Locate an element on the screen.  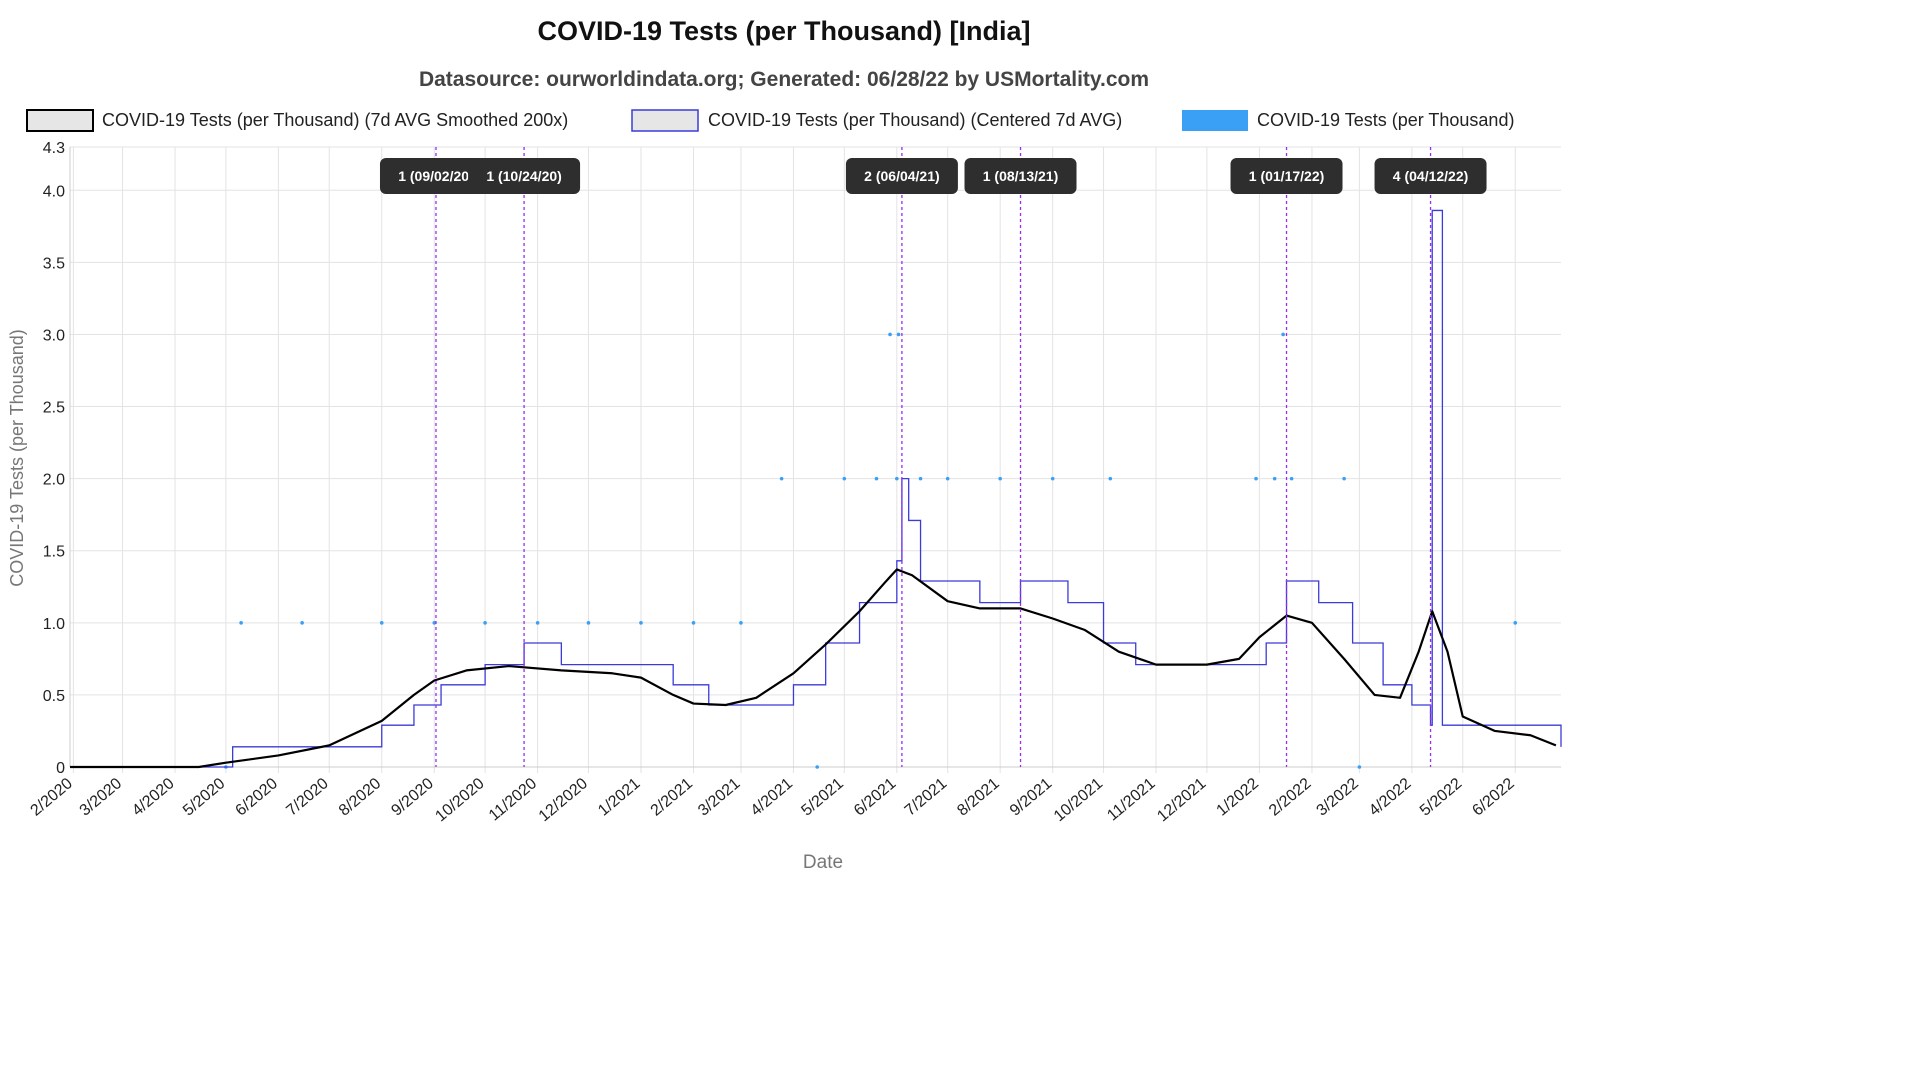
x-tick-label: 9/2021 is located at coordinates (1031, 797).